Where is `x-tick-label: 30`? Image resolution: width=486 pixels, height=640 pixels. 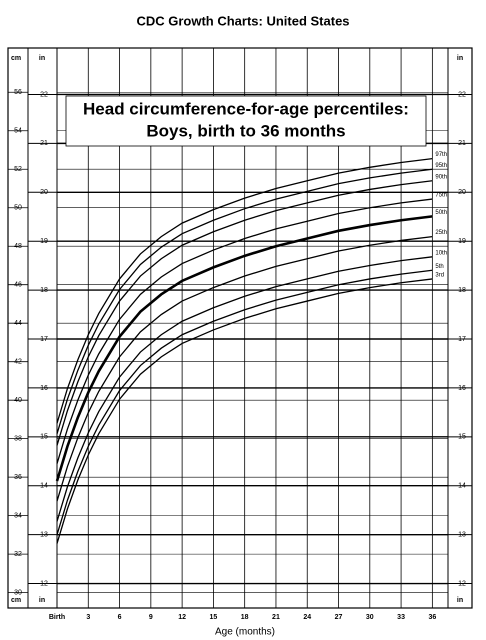 x-tick-label: 30 is located at coordinates (370, 617).